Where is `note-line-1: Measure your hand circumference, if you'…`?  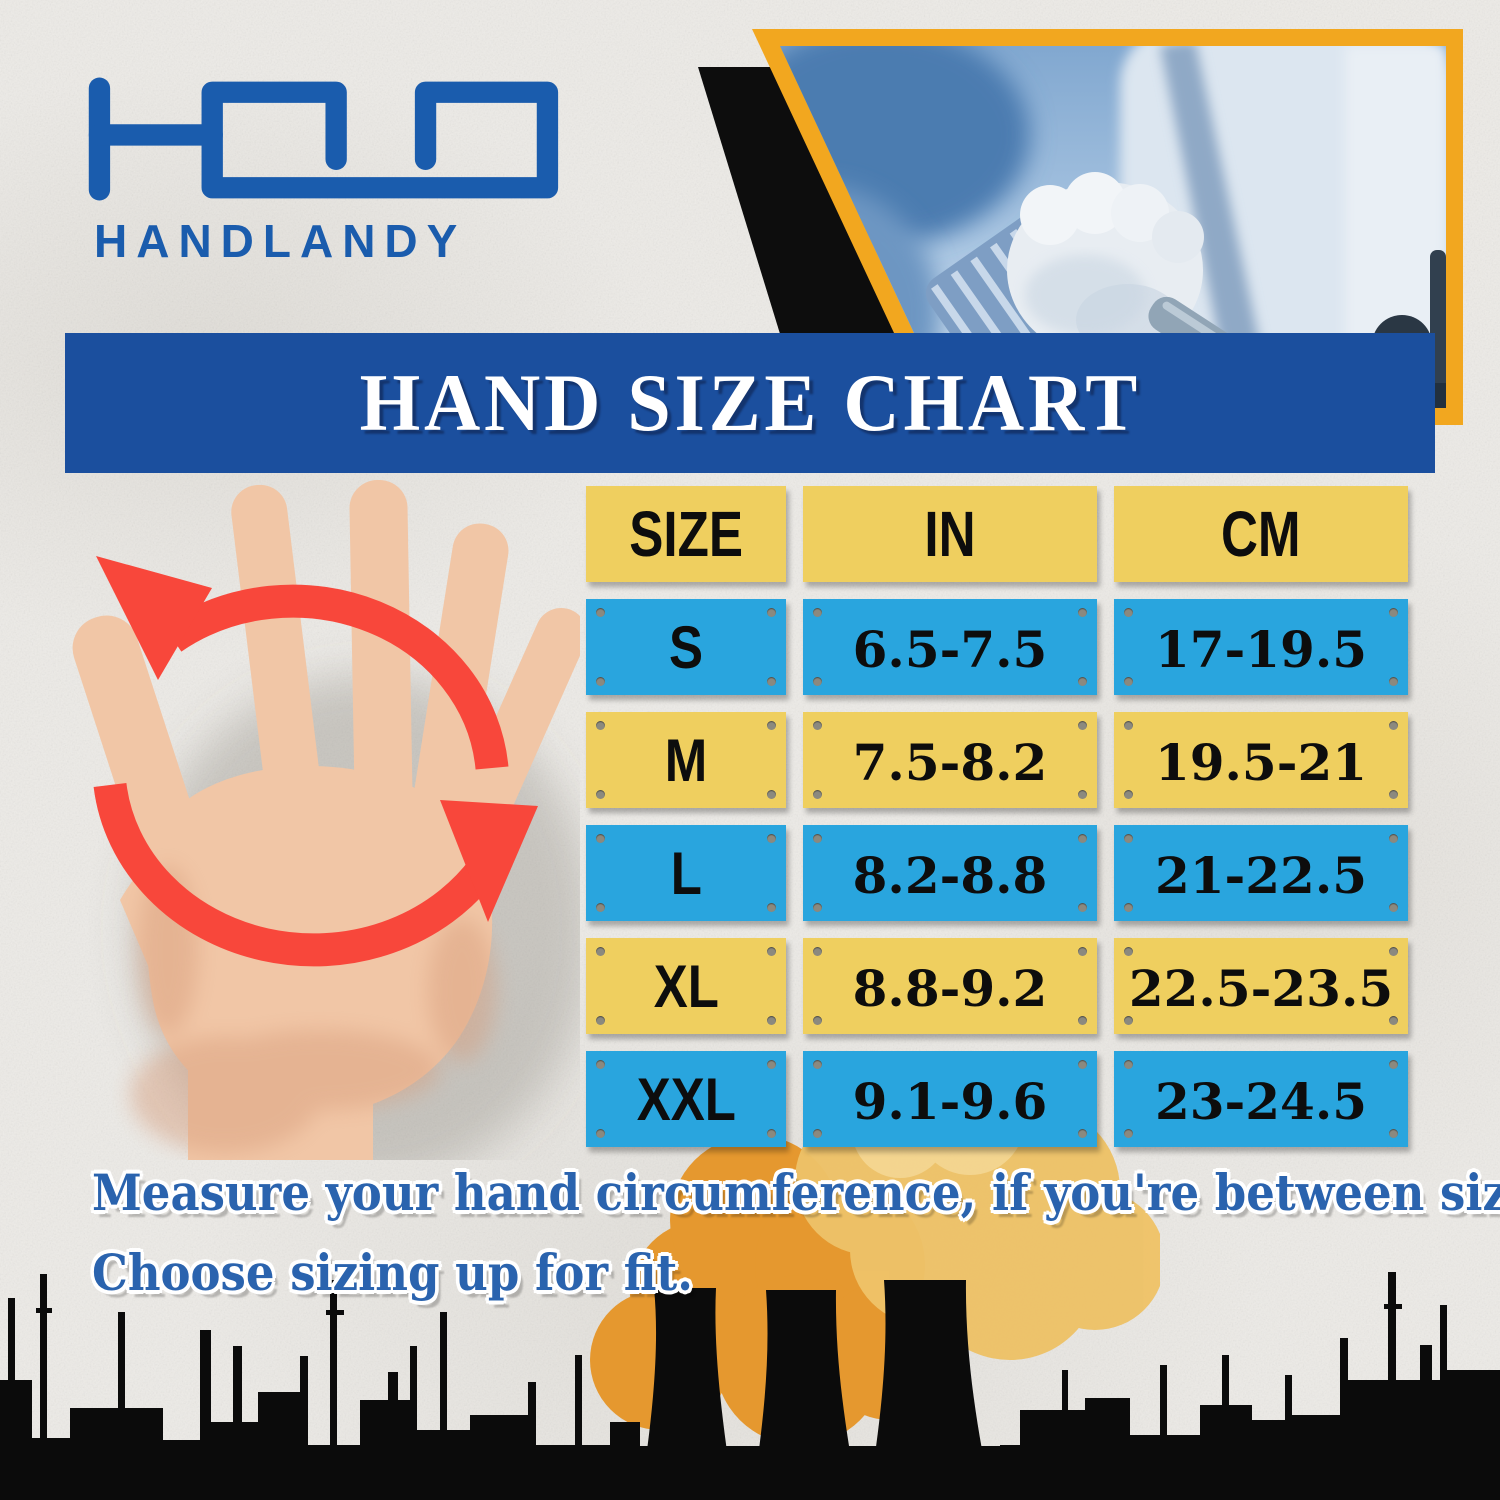
note-line-1: Measure your hand circumference, if you'… is located at coordinates (796, 1192).